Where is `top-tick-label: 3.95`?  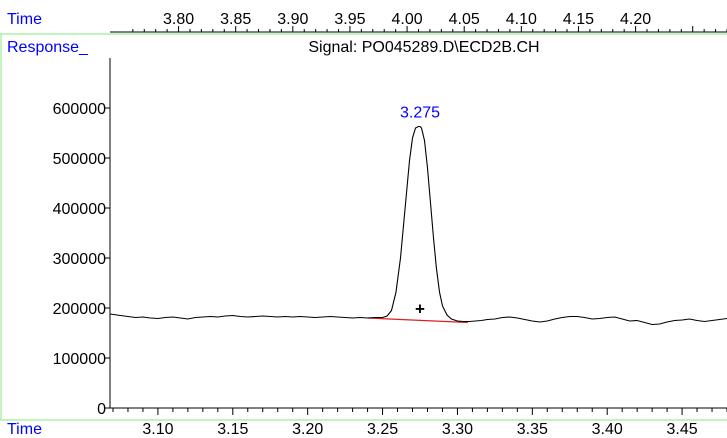 top-tick-label: 3.95 is located at coordinates (349, 19).